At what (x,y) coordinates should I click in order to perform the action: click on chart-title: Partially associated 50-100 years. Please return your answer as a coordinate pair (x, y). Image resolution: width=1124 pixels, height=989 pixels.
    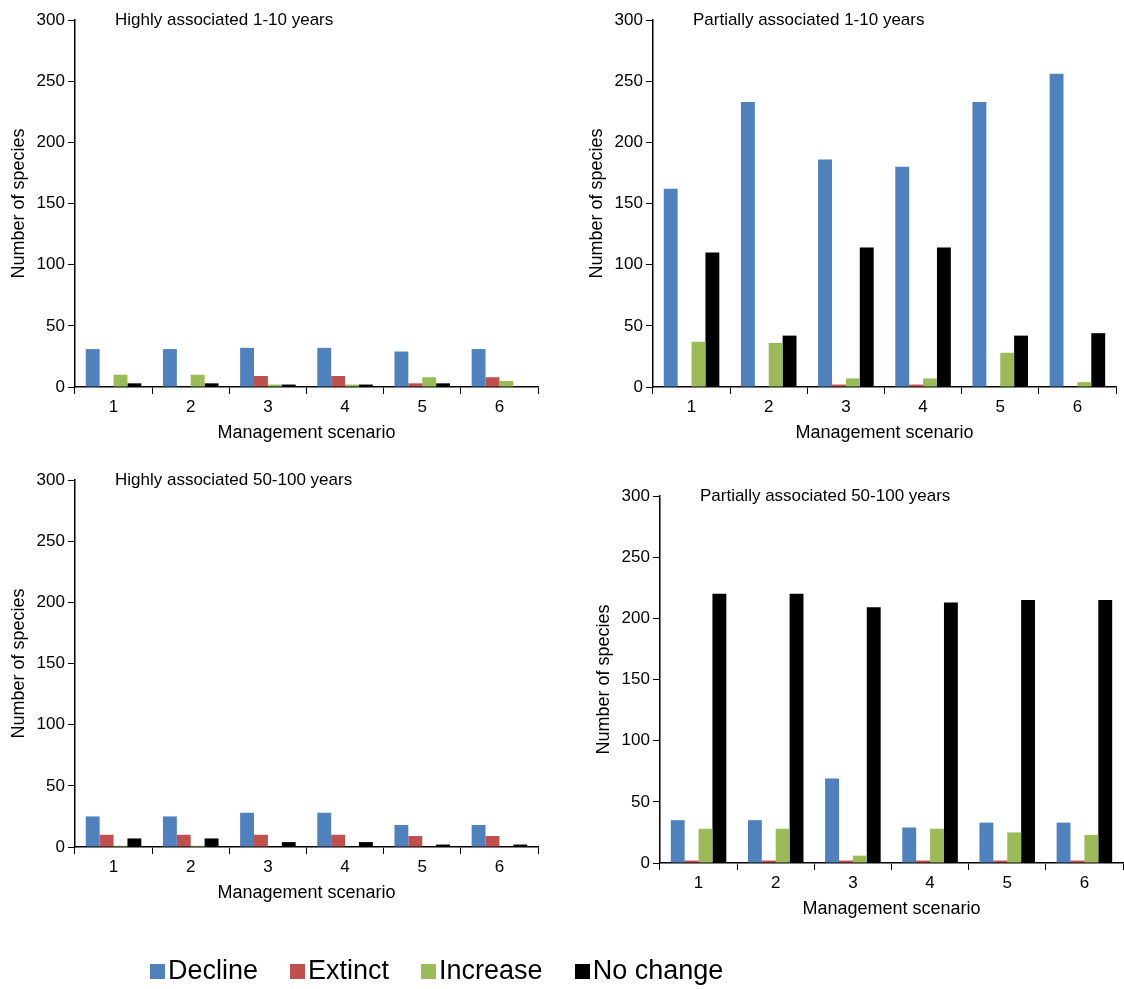
    Looking at the image, I should click on (825, 496).